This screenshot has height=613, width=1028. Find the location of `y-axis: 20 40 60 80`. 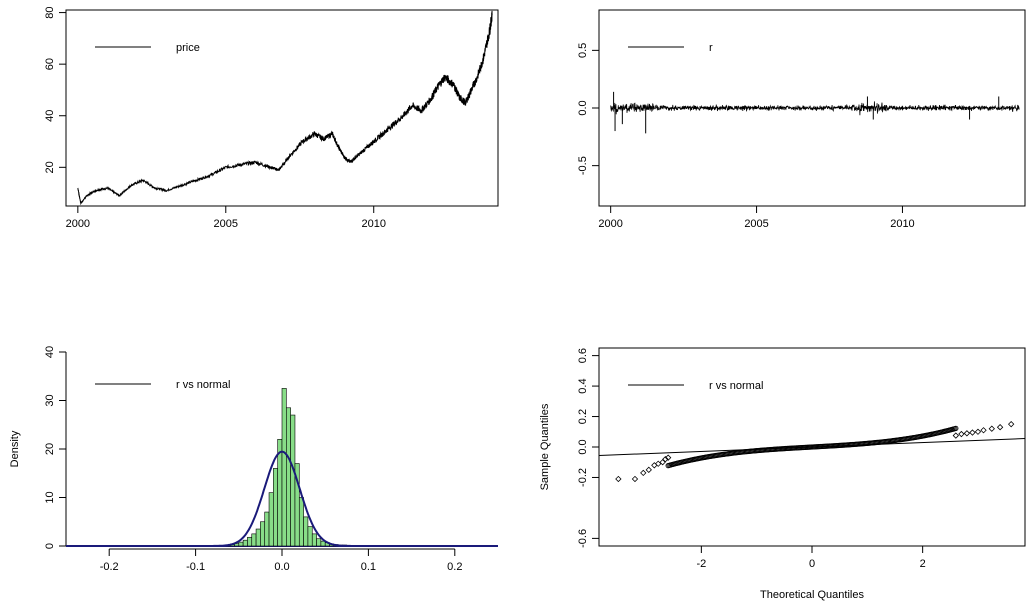

y-axis: 20 40 60 80 is located at coordinates (55, 89).